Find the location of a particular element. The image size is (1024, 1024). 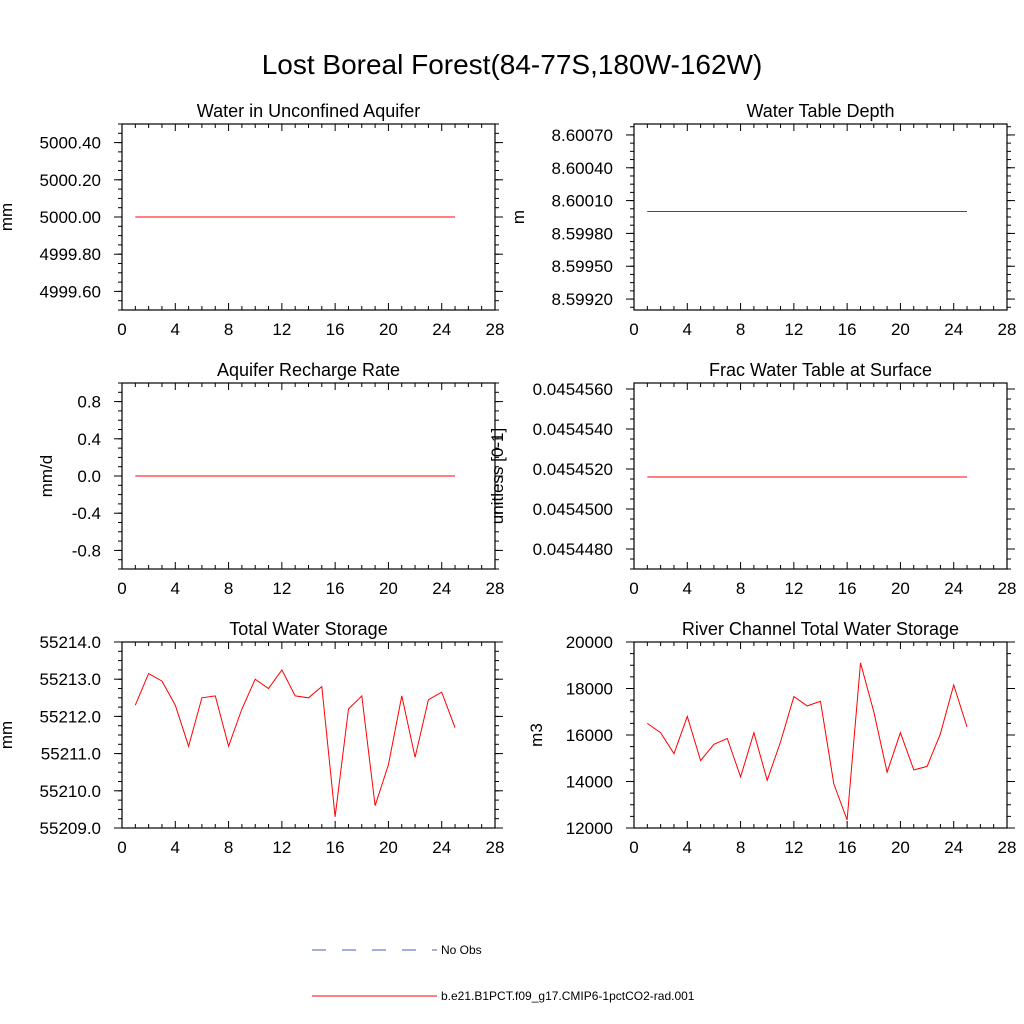

y-tick-label: 14000 is located at coordinates (589, 782).